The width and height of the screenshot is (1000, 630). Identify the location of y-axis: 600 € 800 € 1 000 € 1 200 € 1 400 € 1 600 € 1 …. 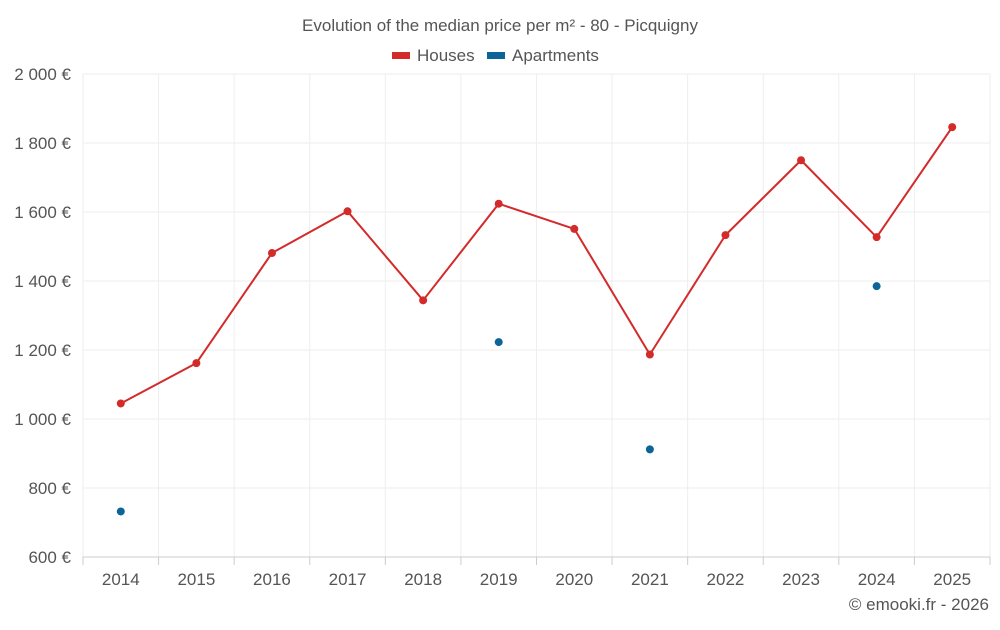
(42, 316).